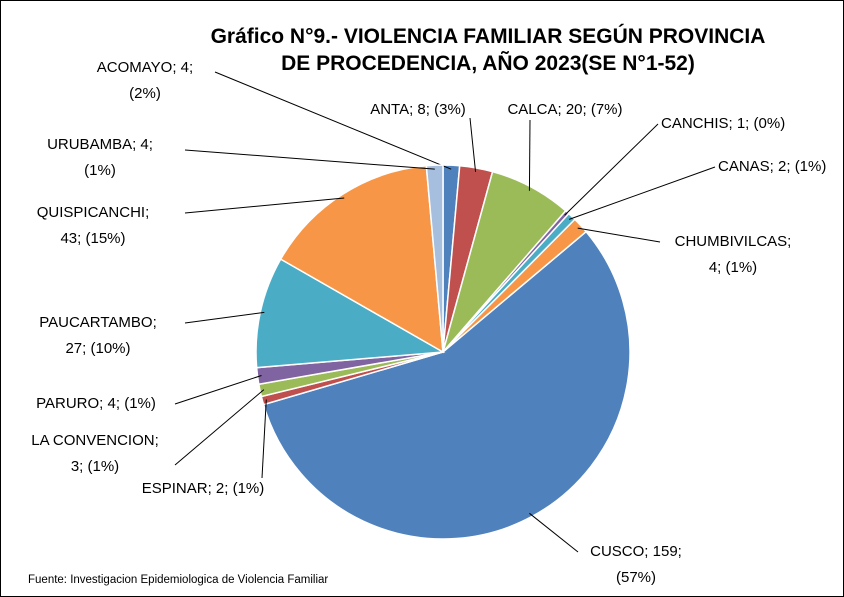  What do you see at coordinates (203, 488) in the screenshot?
I see `data-label: ESPINAR; 2; (1%)` at bounding box center [203, 488].